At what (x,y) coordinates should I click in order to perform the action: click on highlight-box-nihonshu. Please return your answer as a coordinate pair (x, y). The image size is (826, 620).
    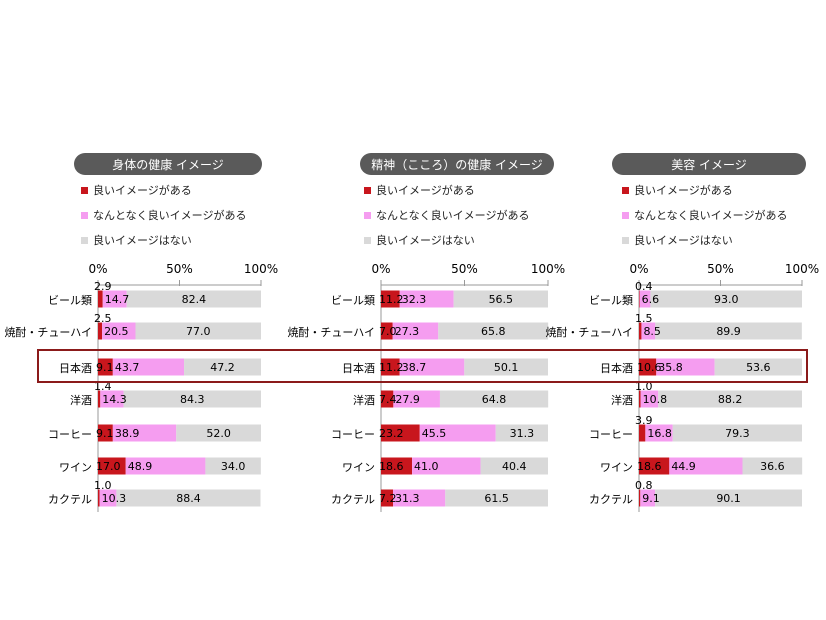
    Looking at the image, I should click on (422, 366).